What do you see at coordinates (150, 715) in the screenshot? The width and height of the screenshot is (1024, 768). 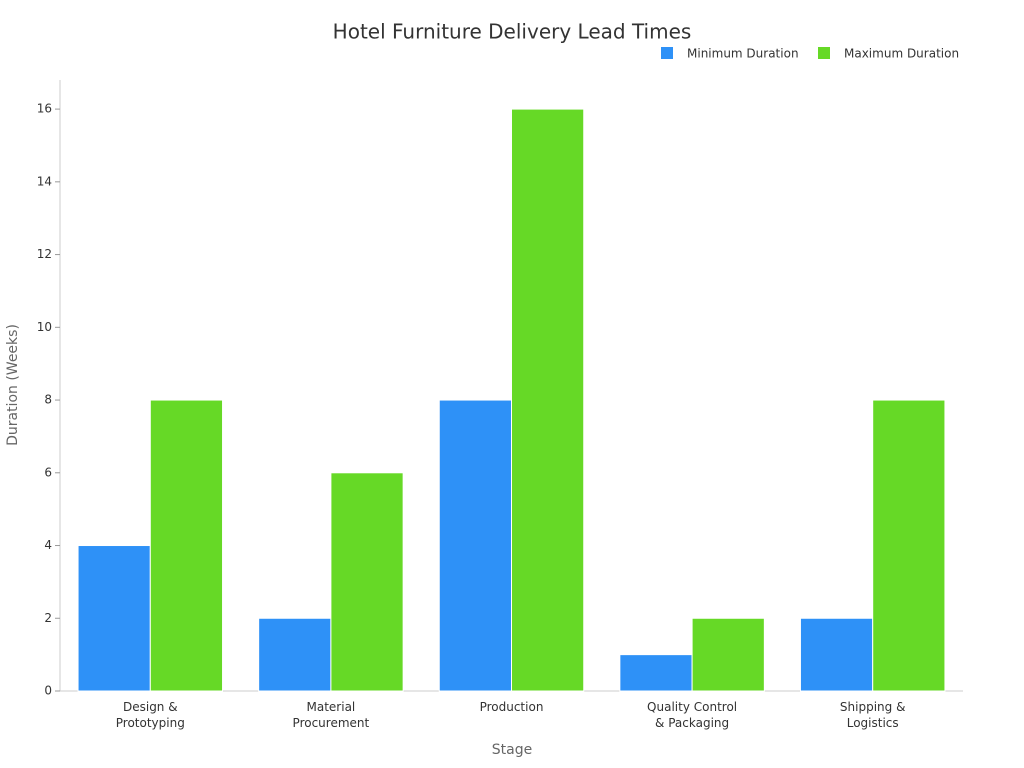 I see `x-tick-label: Design & Prototyping` at bounding box center [150, 715].